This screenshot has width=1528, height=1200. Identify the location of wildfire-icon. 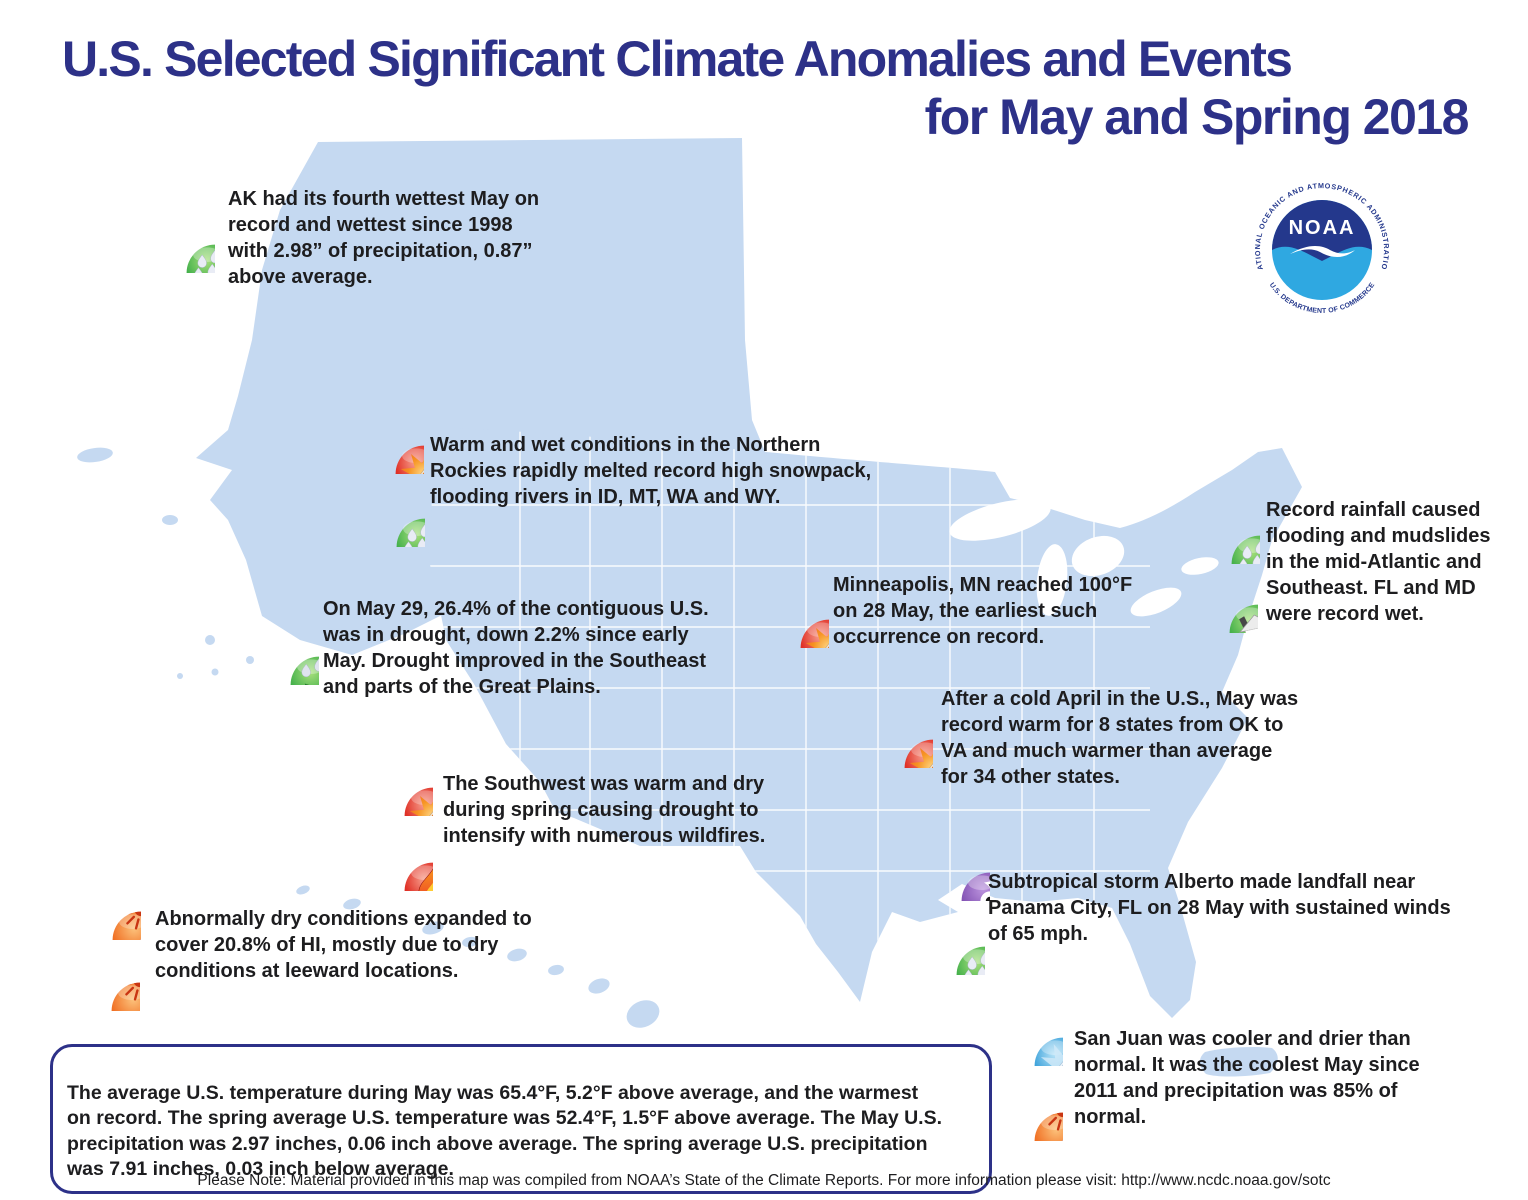
(400, 858).